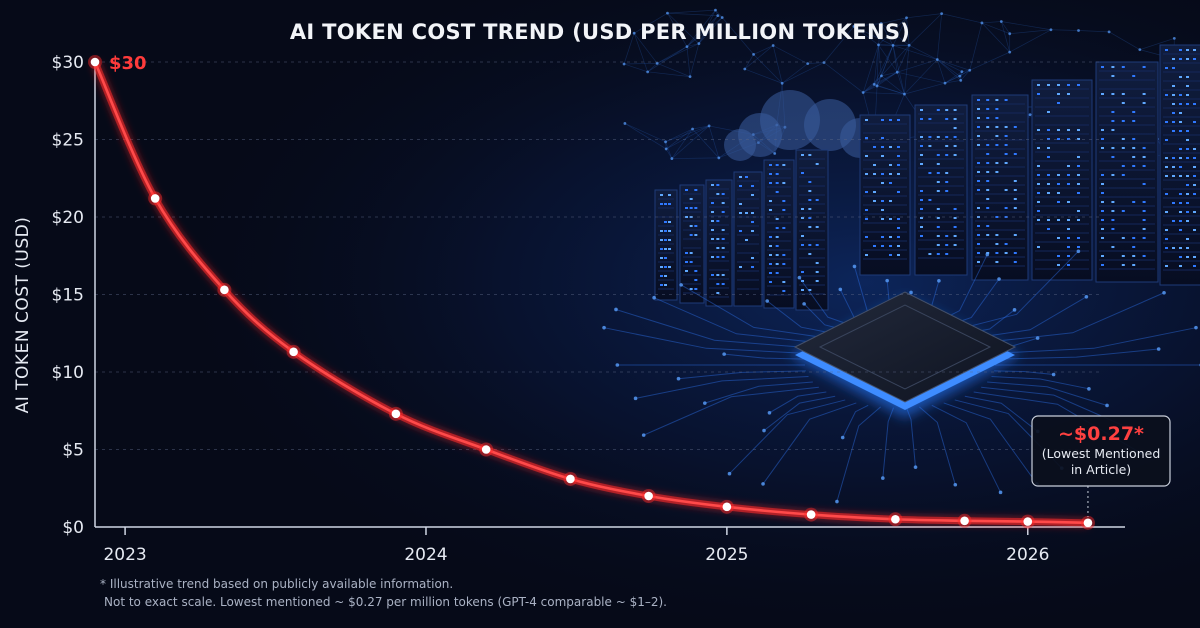  I want to click on y-tick-label: $20, so click(68, 218).